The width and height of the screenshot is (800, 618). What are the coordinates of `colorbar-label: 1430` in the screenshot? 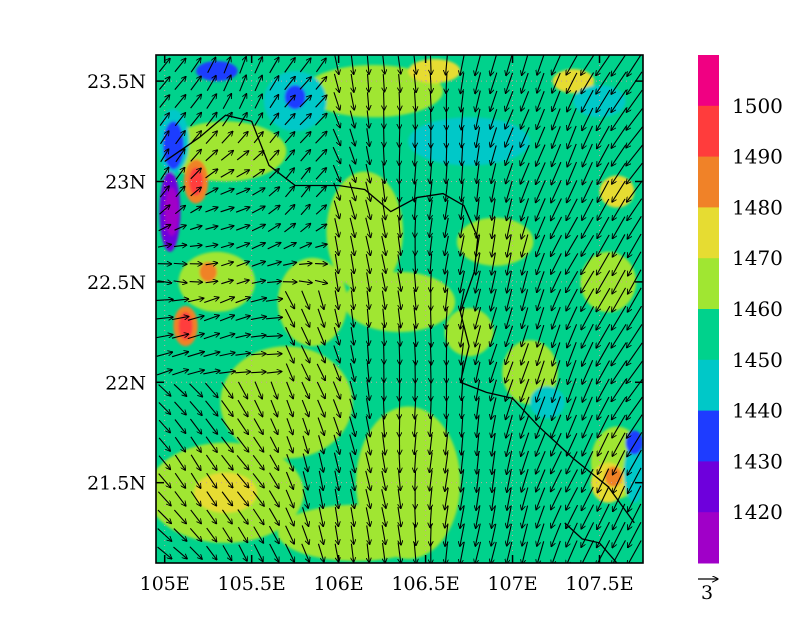 It's located at (757, 461).